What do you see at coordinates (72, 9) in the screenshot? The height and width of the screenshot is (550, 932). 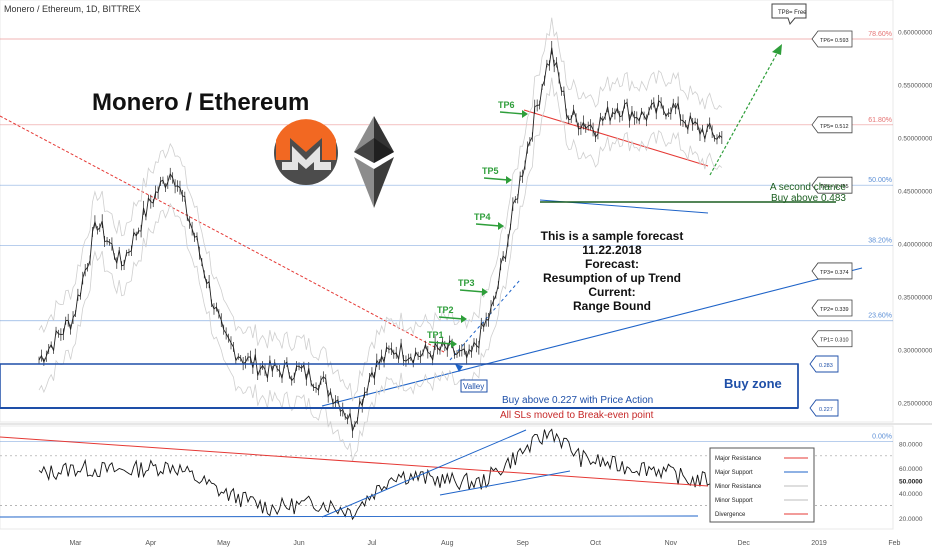 I see `symbol-header: Monero / Ethereum, 1D, BITTREX` at bounding box center [72, 9].